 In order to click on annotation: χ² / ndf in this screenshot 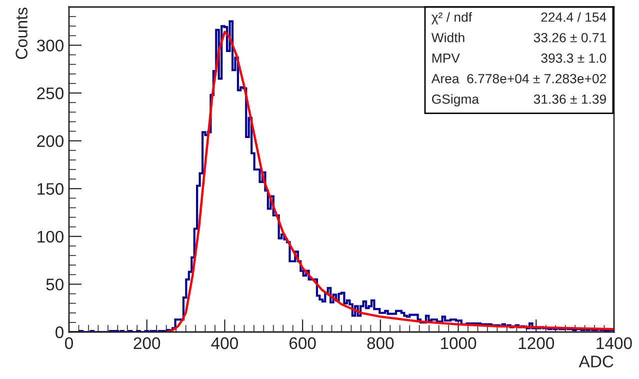, I will do `click(452, 18)`.